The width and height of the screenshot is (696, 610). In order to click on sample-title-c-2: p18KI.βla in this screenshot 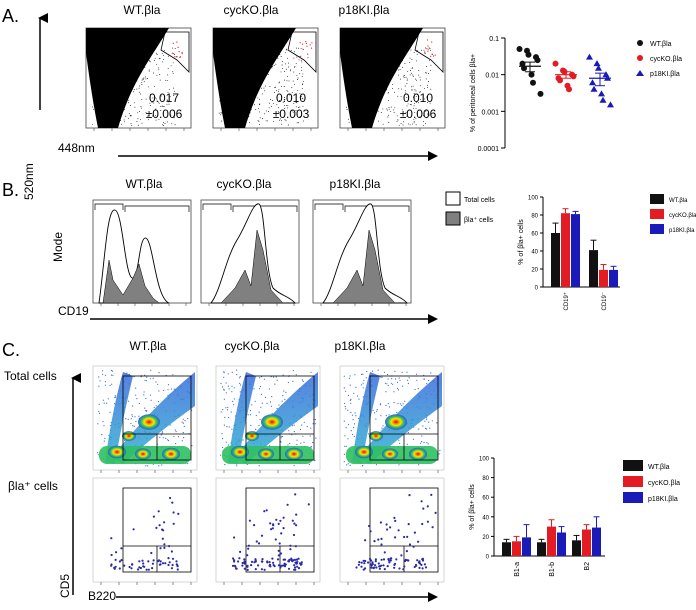, I will do `click(360, 346)`.